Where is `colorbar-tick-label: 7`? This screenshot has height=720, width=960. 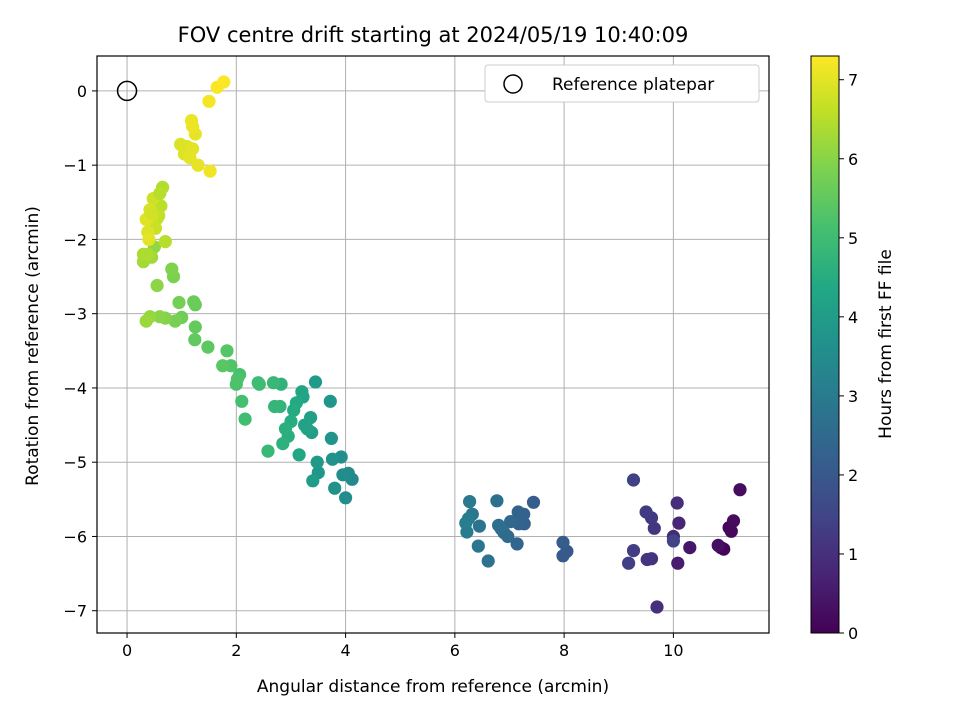 colorbar-tick-label: 7 is located at coordinates (853, 80).